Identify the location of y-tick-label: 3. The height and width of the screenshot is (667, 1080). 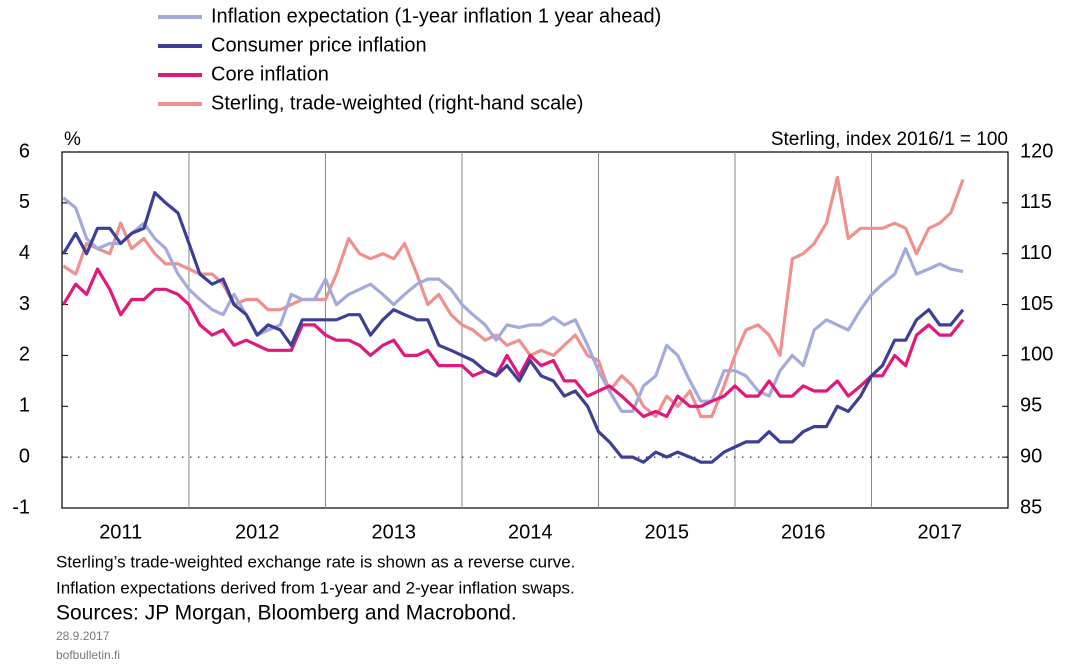
(24, 304).